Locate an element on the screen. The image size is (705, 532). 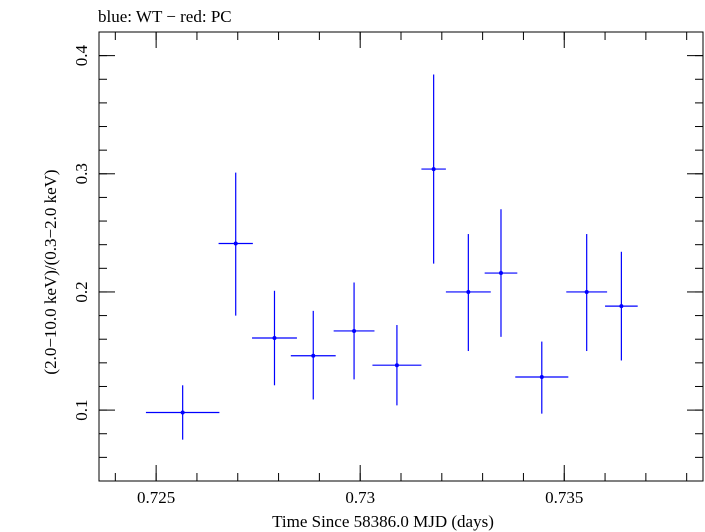
y-axis-label: (2.0−10.0 keV)/(0.3−2.0 keV) is located at coordinates (50, 271).